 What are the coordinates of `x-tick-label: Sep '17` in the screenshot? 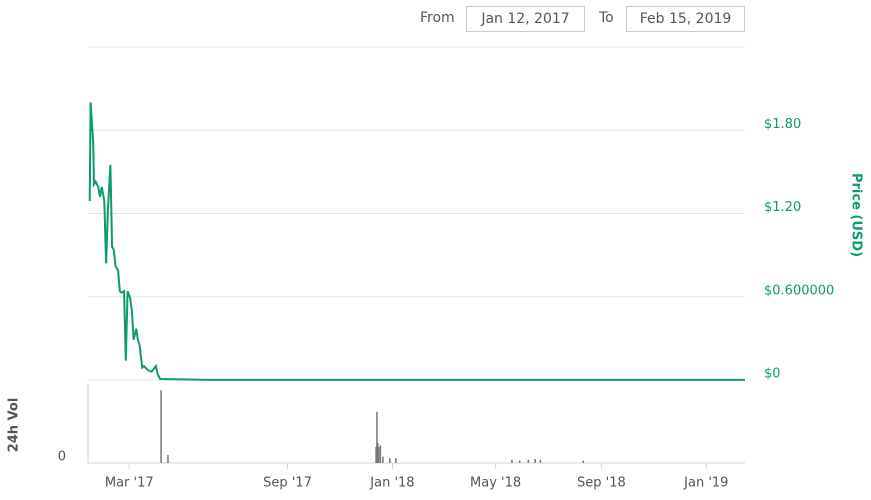 It's located at (287, 483).